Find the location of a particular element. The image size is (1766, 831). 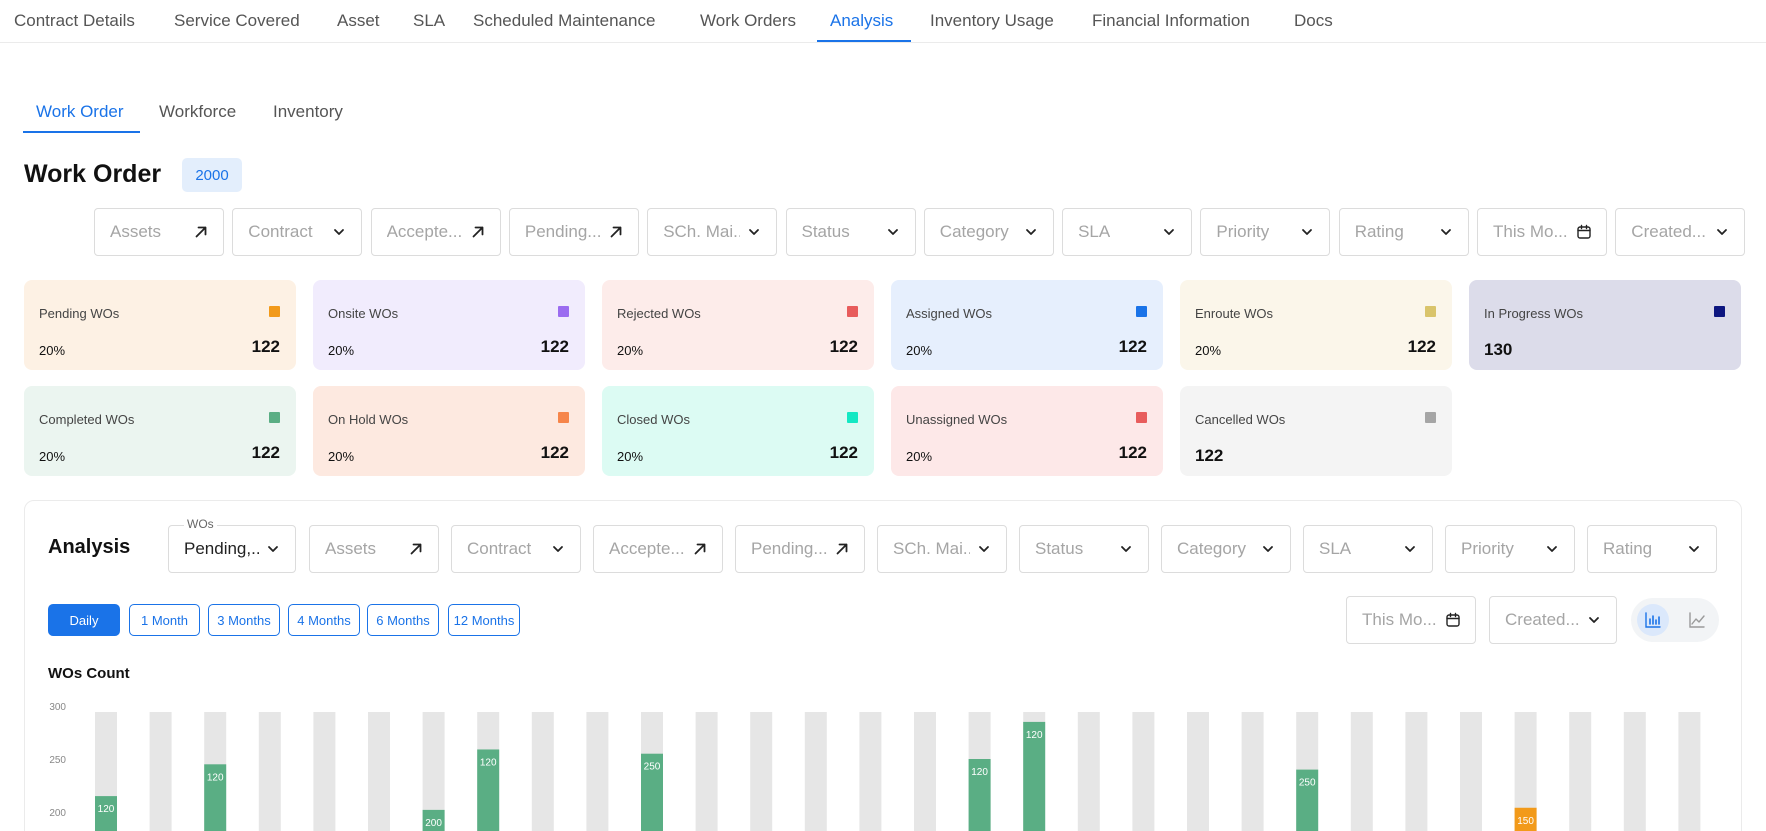

tab-asset: Asset is located at coordinates (358, 20).